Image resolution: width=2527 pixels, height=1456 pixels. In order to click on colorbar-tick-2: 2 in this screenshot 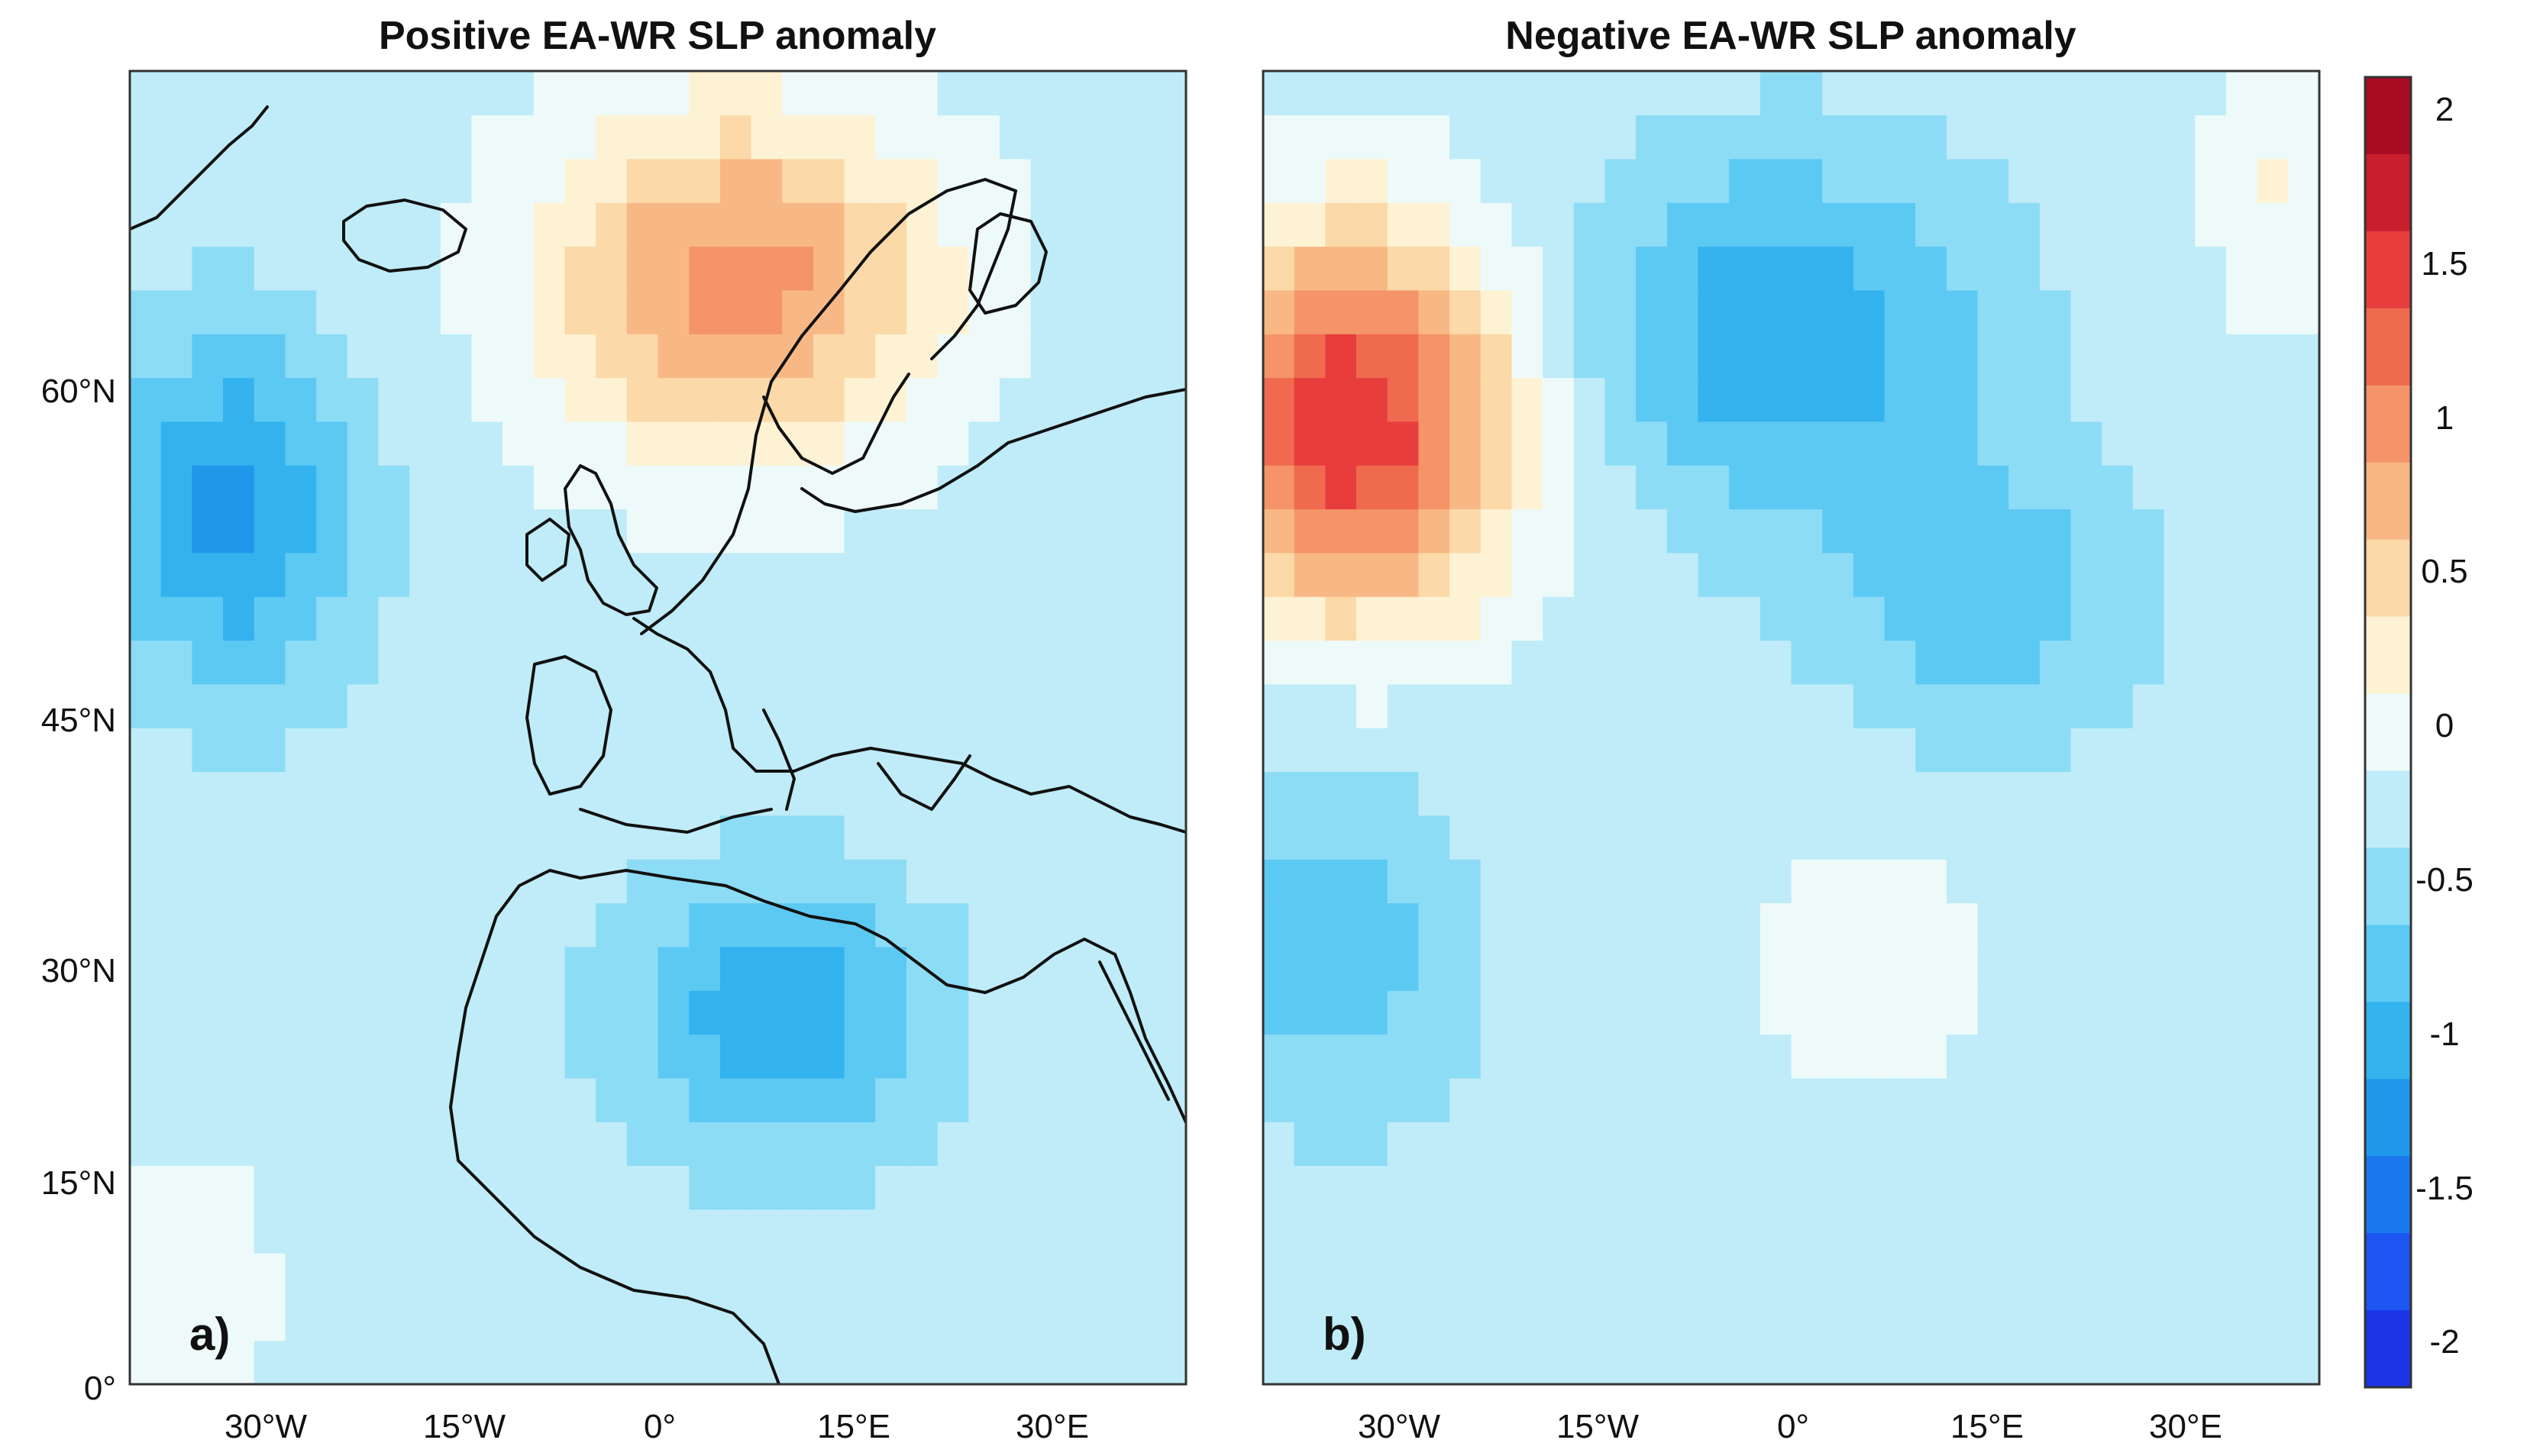, I will do `click(2444, 109)`.